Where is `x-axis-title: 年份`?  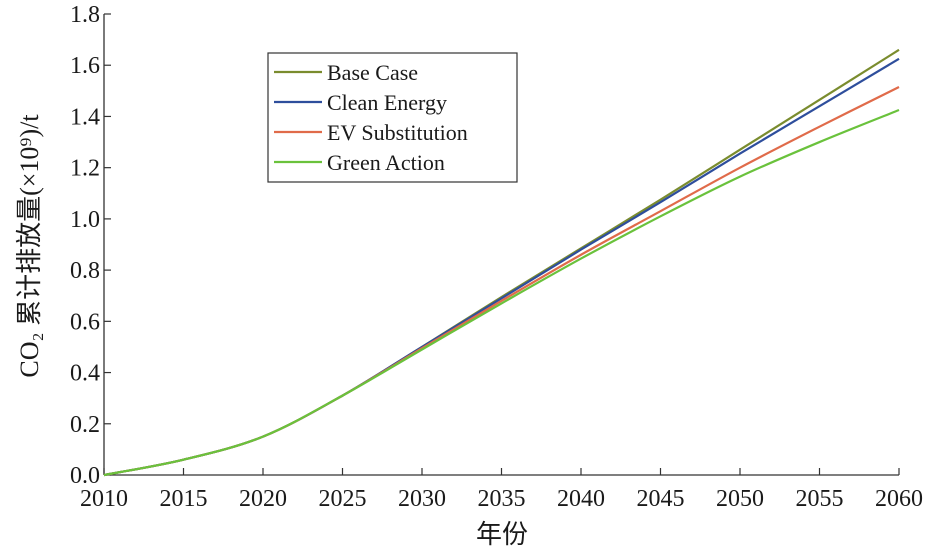 x-axis-title: 年份 is located at coordinates (502, 534).